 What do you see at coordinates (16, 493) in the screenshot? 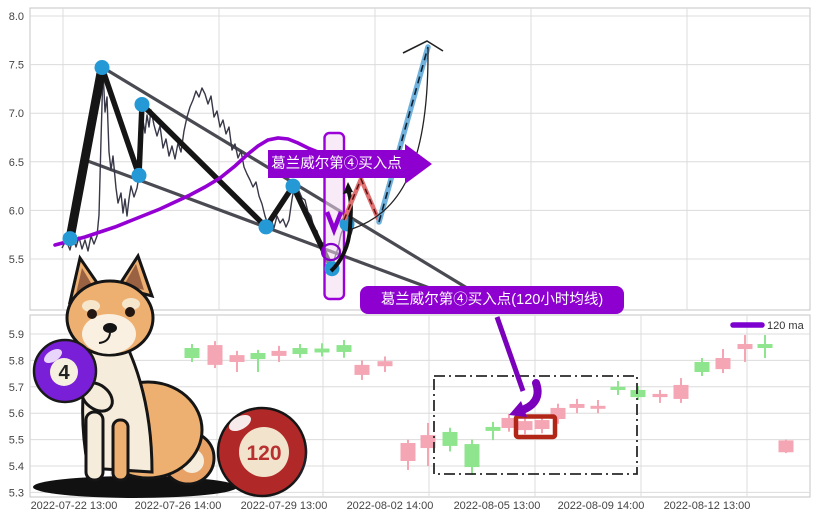
I see `bottom-y-tick-label: 5.3` at bounding box center [16, 493].